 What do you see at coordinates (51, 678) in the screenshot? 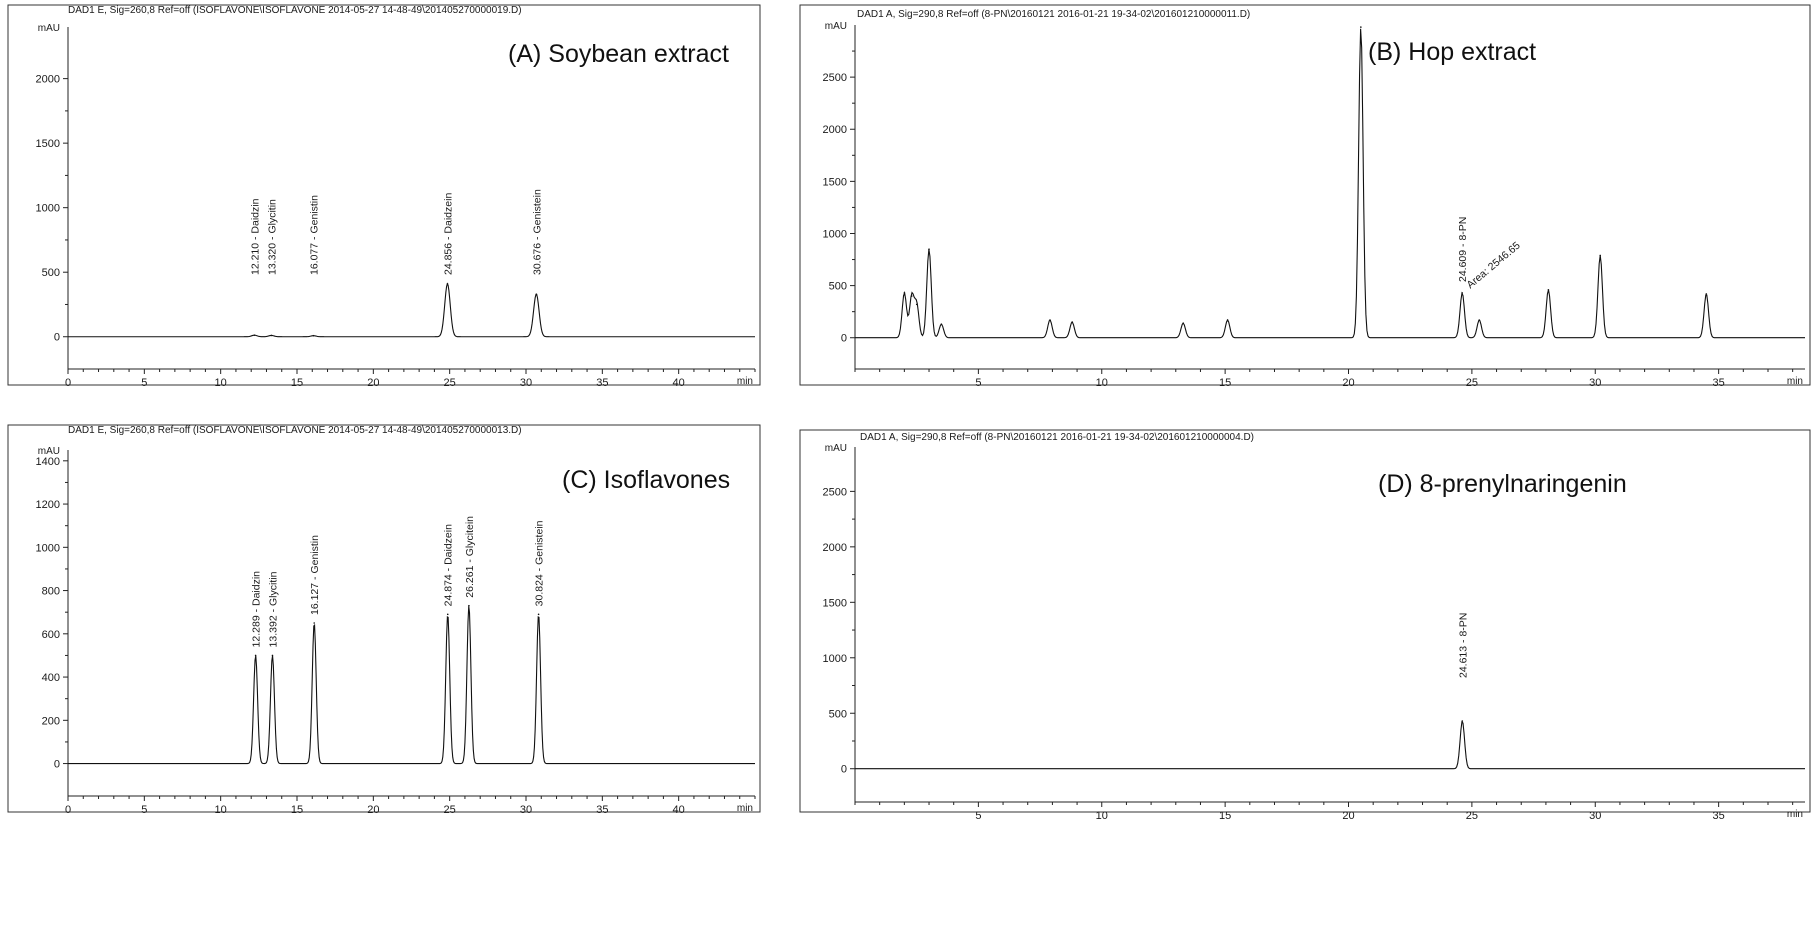
I see `y-tick-label: 400` at bounding box center [51, 678].